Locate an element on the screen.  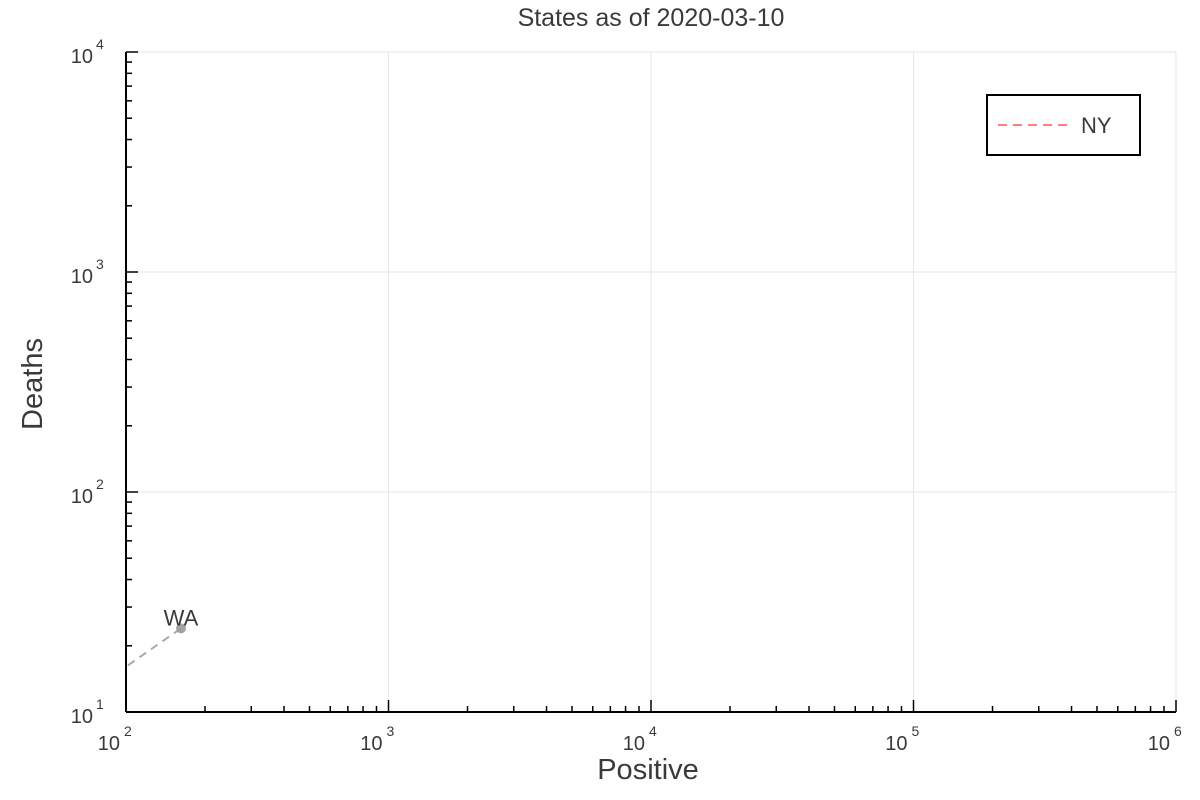
legend-label-ny: NY is located at coordinates (1096, 125).